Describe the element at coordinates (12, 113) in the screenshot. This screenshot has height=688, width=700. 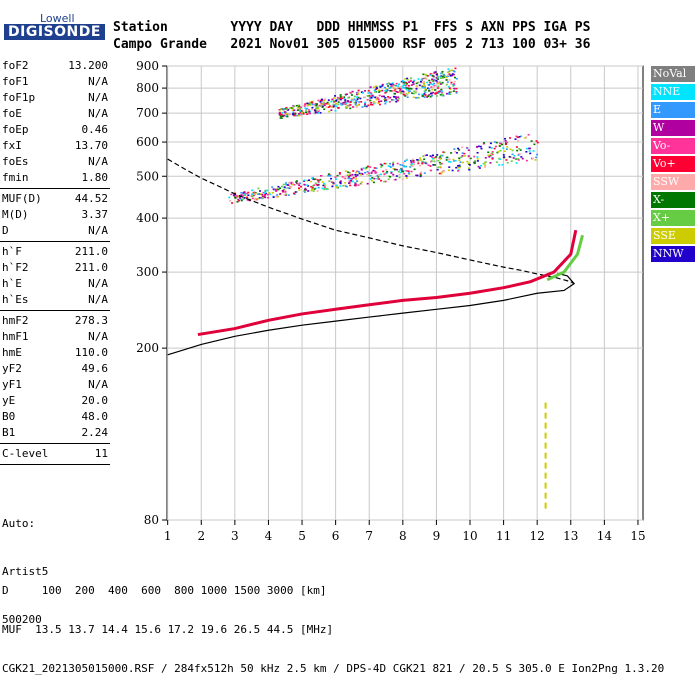
I see `param-label: foE` at that location.